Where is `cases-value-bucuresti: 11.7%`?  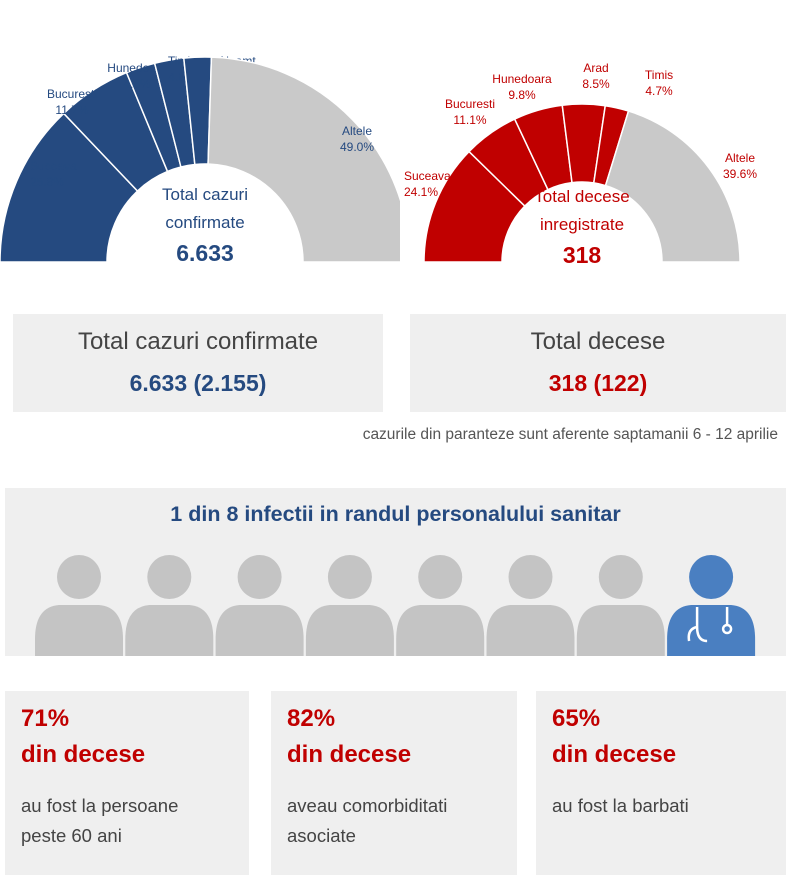 cases-value-bucuresti: 11.7% is located at coordinates (71, 110).